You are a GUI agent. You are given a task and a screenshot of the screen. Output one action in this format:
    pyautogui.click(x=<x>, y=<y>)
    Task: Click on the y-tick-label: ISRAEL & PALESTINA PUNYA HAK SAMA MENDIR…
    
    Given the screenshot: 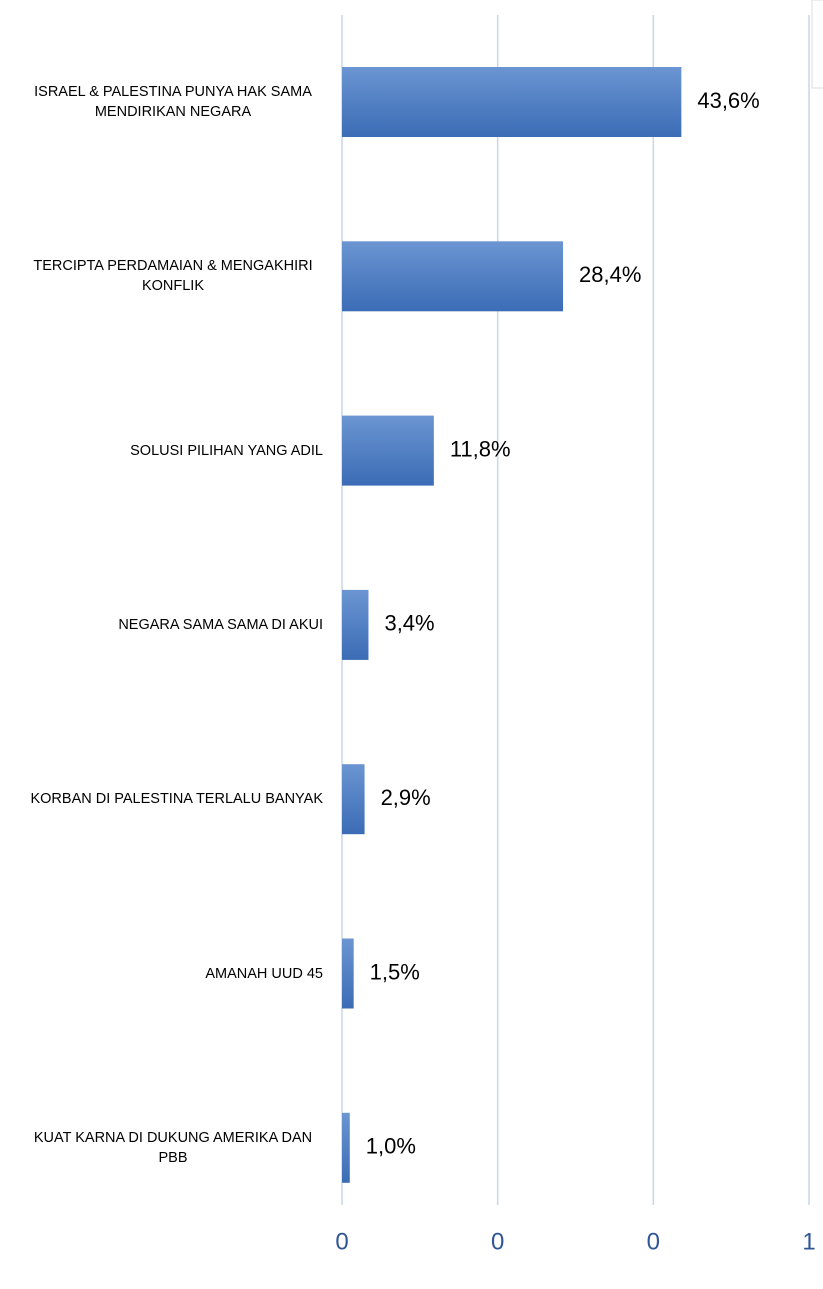 What is the action you would take?
    pyautogui.click(x=173, y=102)
    